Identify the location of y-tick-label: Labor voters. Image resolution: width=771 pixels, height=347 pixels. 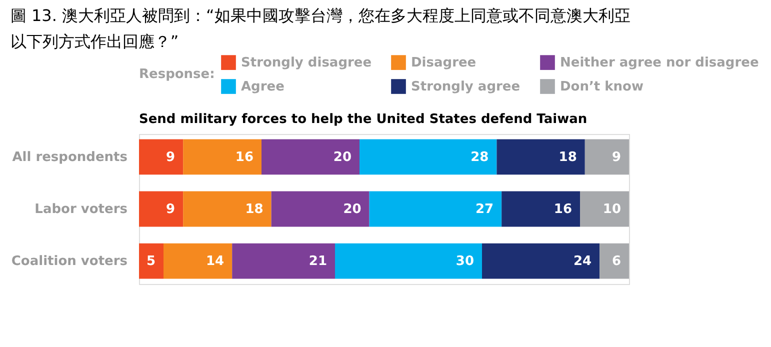
(81, 209).